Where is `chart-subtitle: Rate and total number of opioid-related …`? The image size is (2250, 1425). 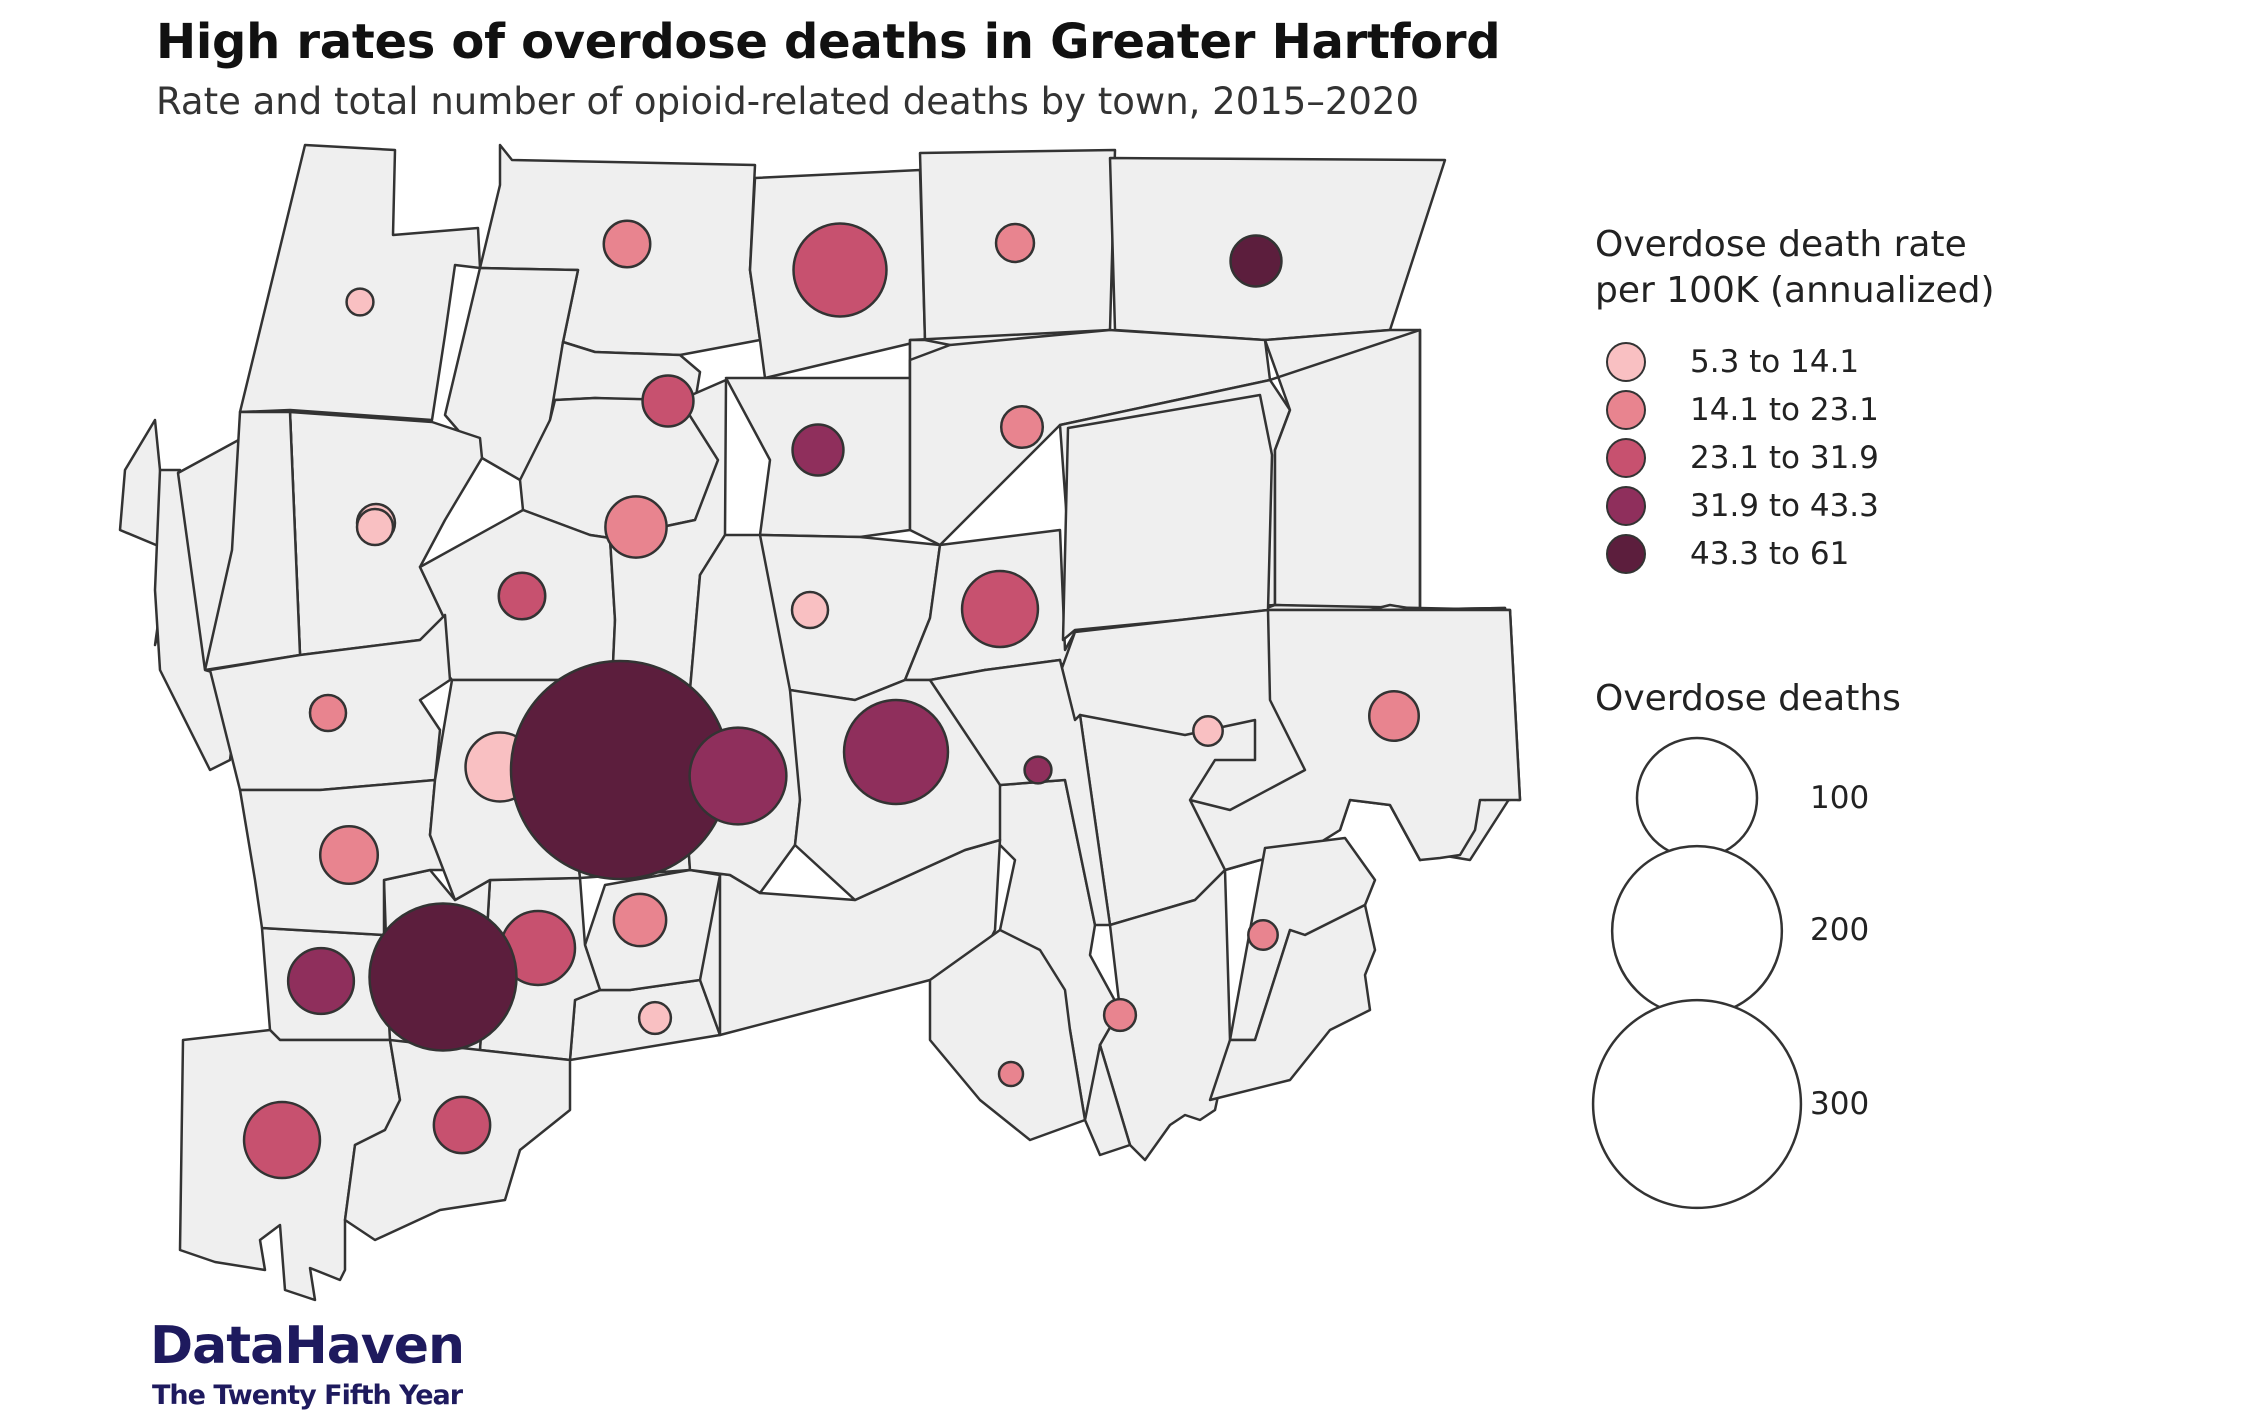
chart-subtitle: Rate and total number of opioid-related … is located at coordinates (787, 101).